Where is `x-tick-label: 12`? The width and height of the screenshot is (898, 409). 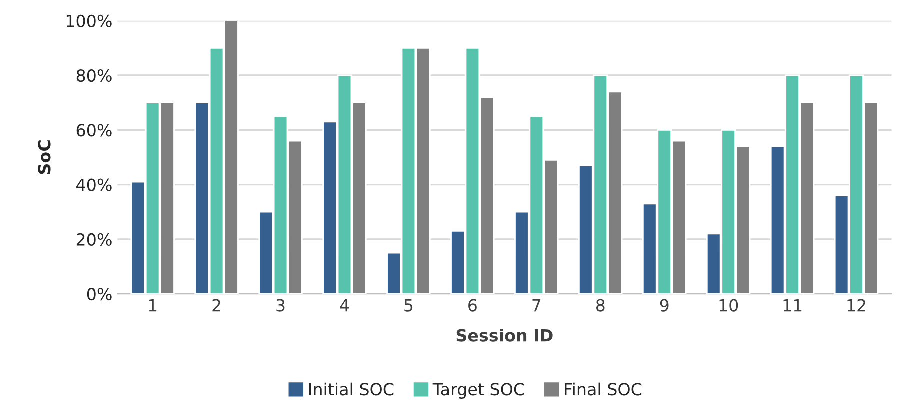
x-tick-label: 12 is located at coordinates (857, 305).